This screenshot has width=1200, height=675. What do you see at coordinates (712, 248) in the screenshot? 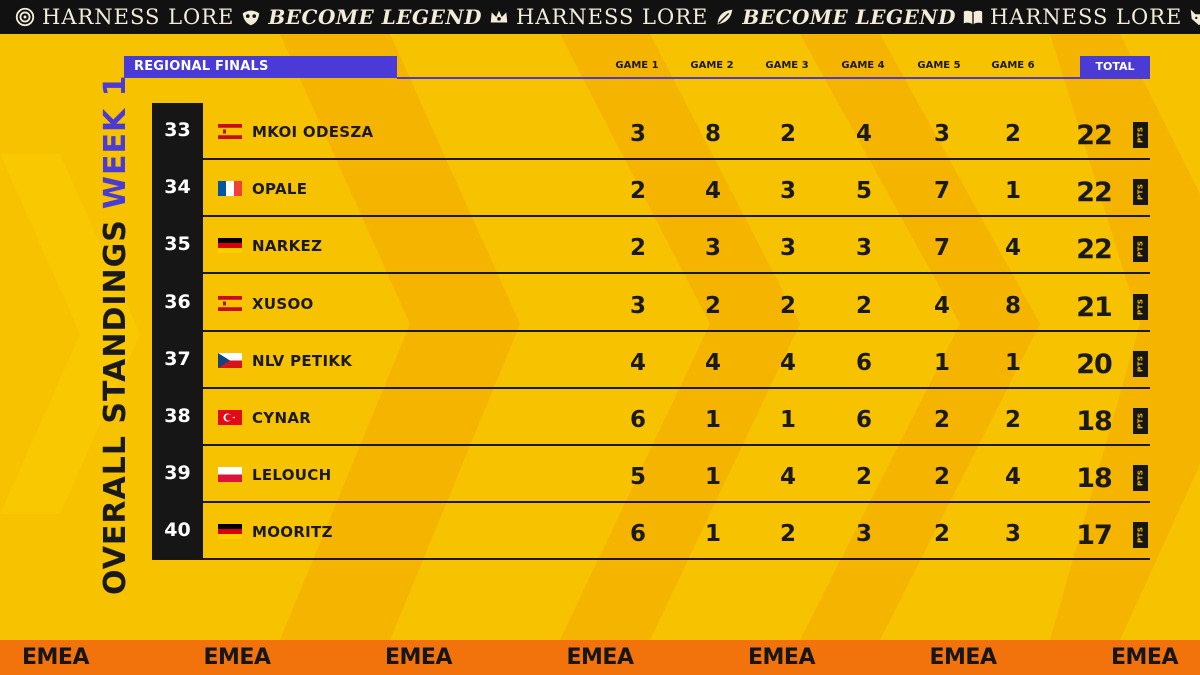
I see `game-2-score: 3` at bounding box center [712, 248].